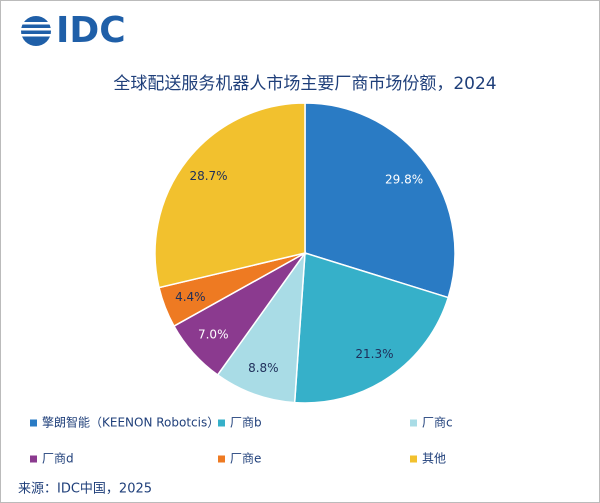 The height and width of the screenshot is (503, 600). Describe the element at coordinates (434, 459) in the screenshot. I see `legend-label: 其他` at that location.